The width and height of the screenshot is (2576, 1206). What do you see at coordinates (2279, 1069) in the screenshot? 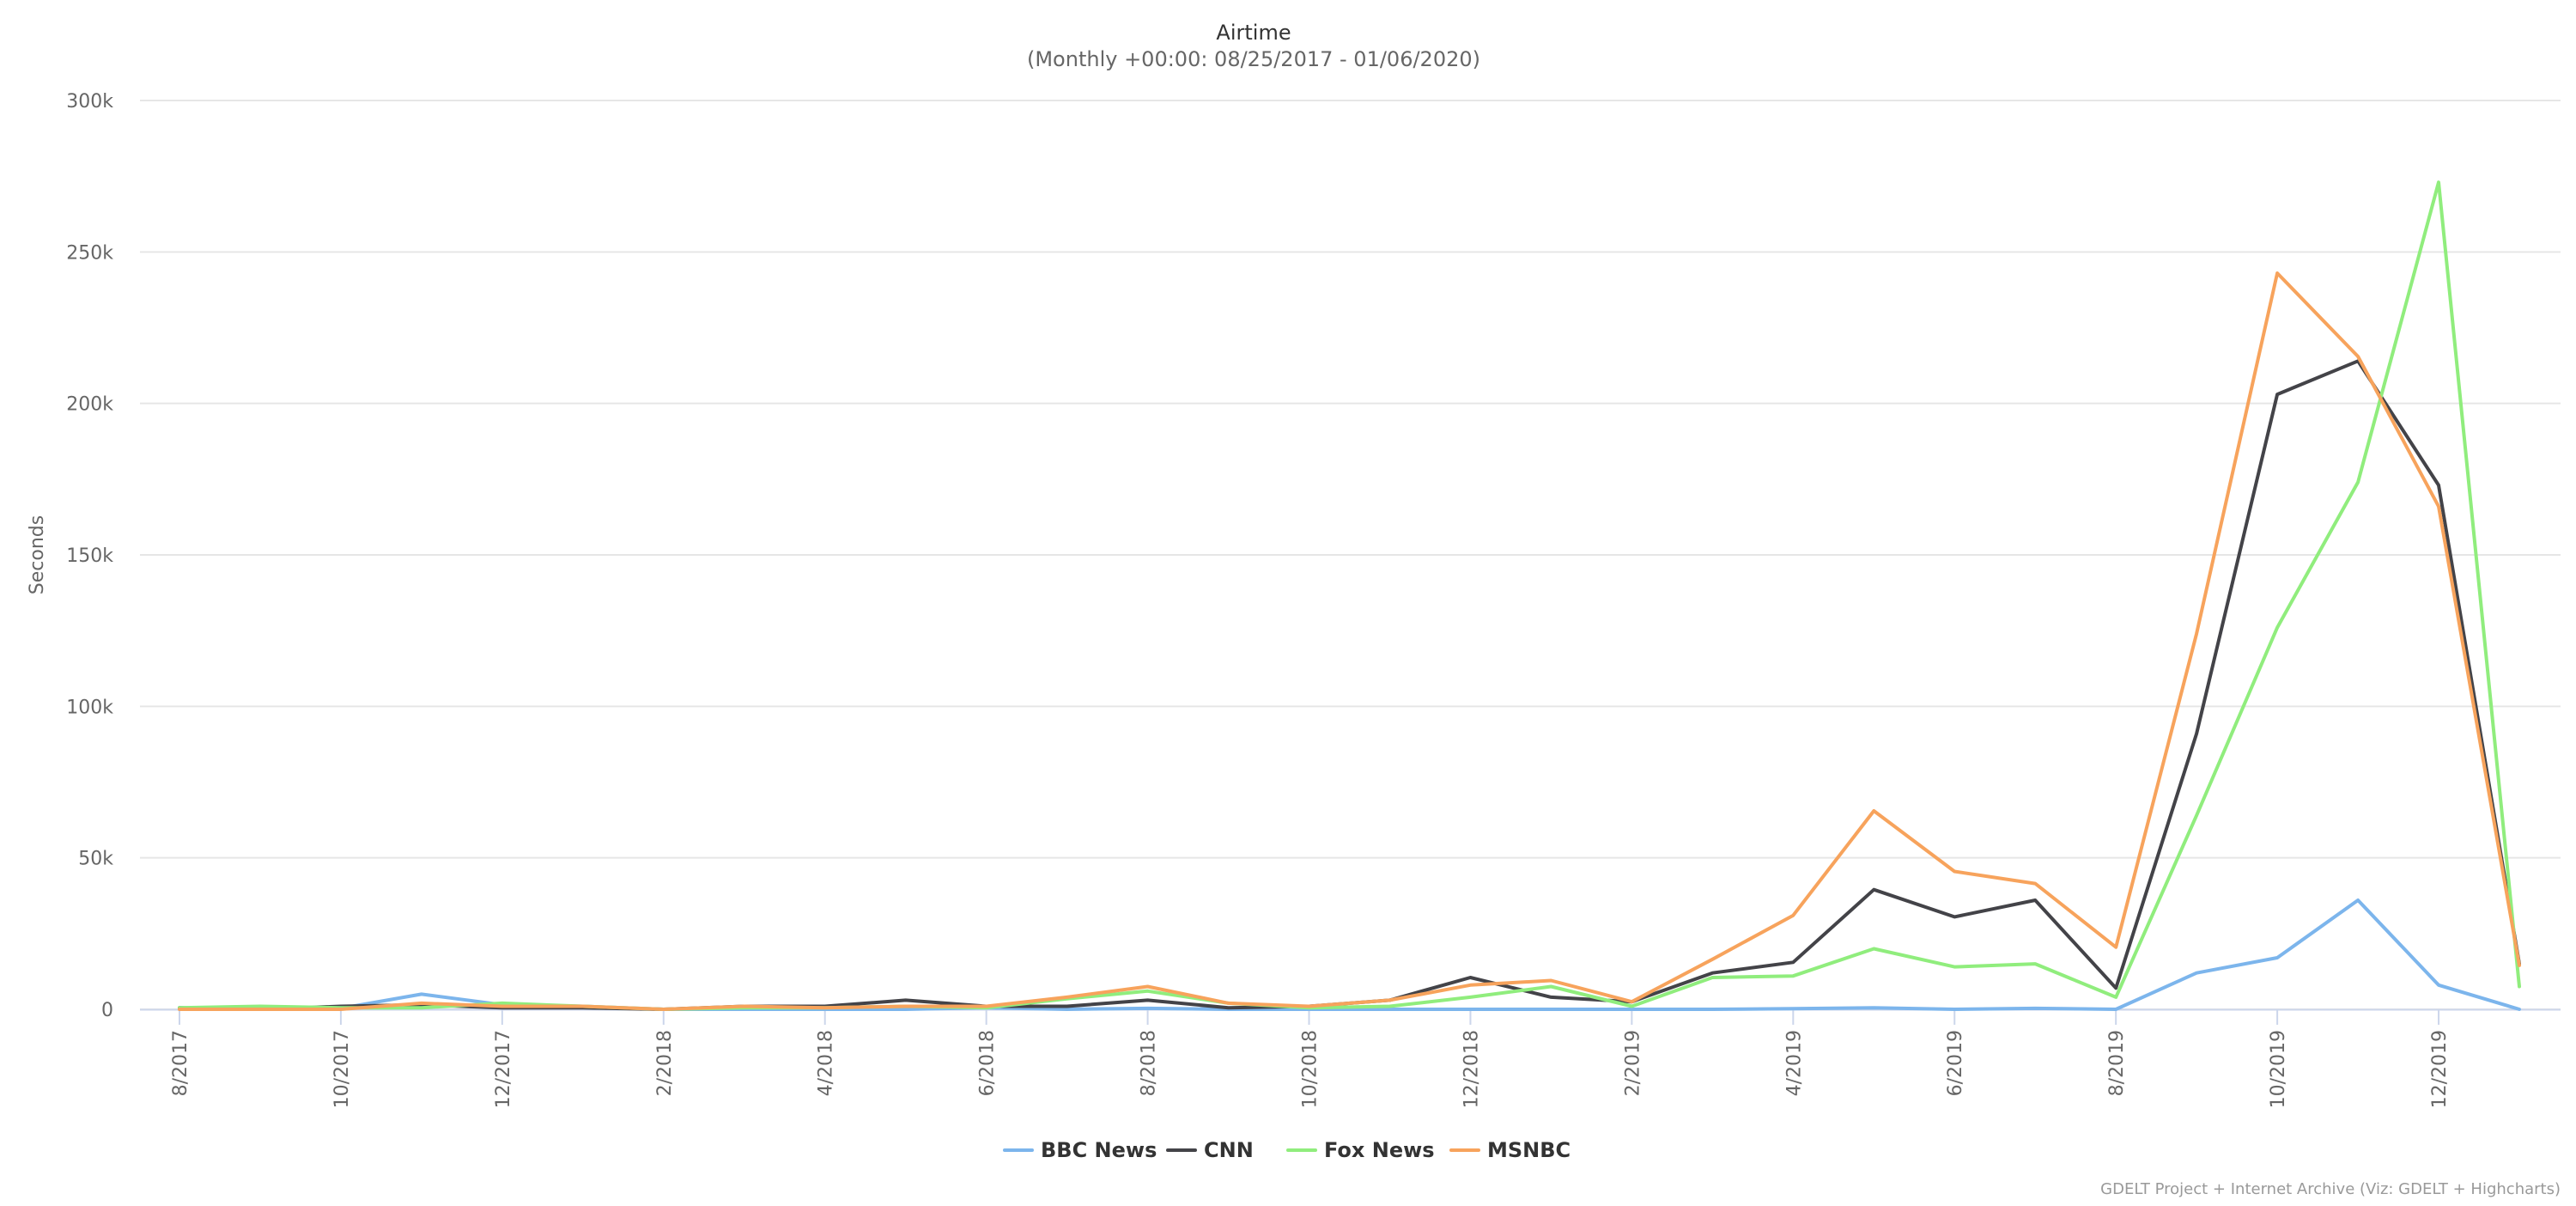
I see `x-tick-label: 10/2019` at bounding box center [2279, 1069].